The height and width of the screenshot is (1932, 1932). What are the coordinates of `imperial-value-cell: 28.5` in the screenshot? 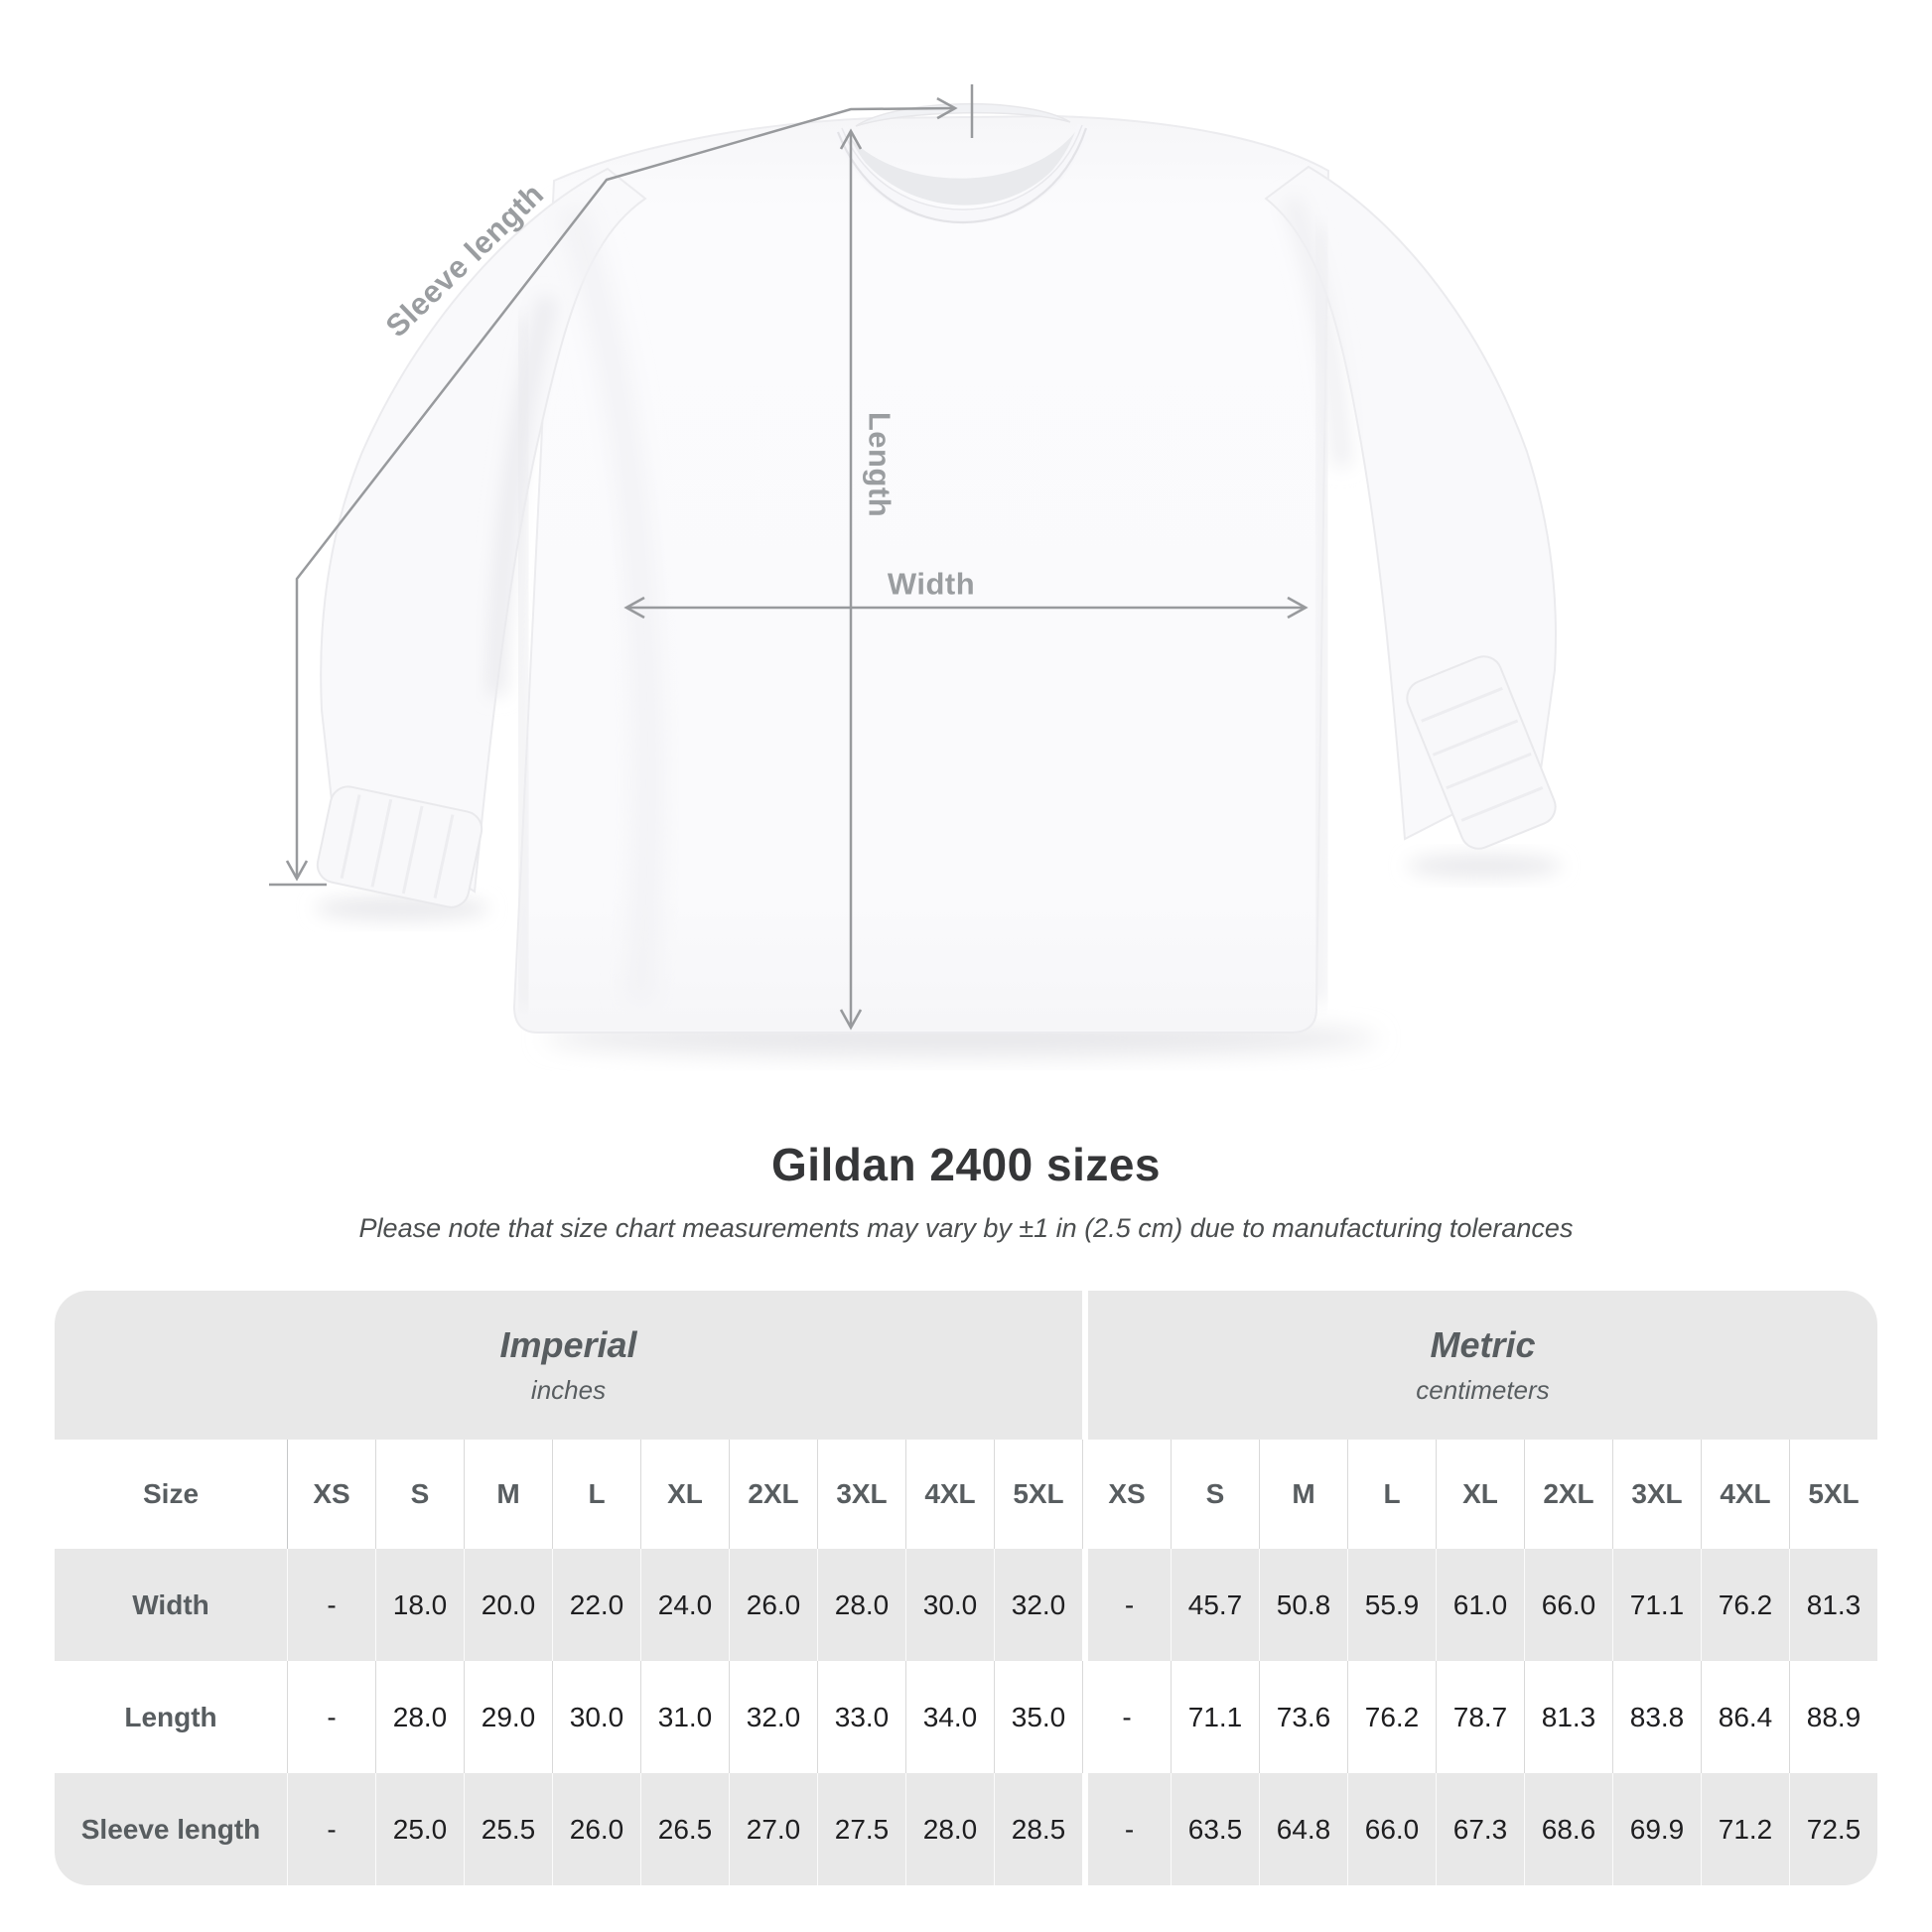 It's located at (1038, 1829).